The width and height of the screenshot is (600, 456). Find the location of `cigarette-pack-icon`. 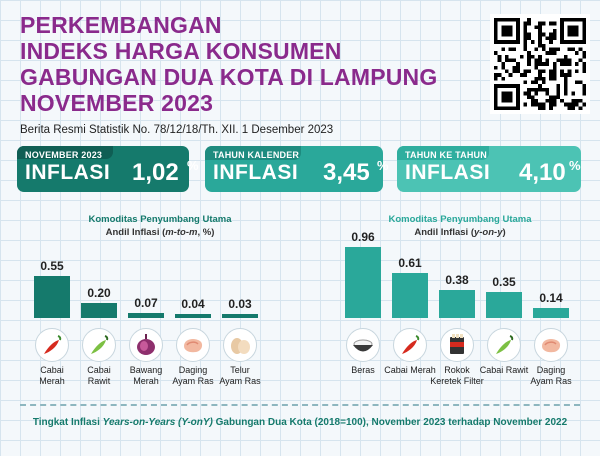

cigarette-pack-icon is located at coordinates (457, 345).